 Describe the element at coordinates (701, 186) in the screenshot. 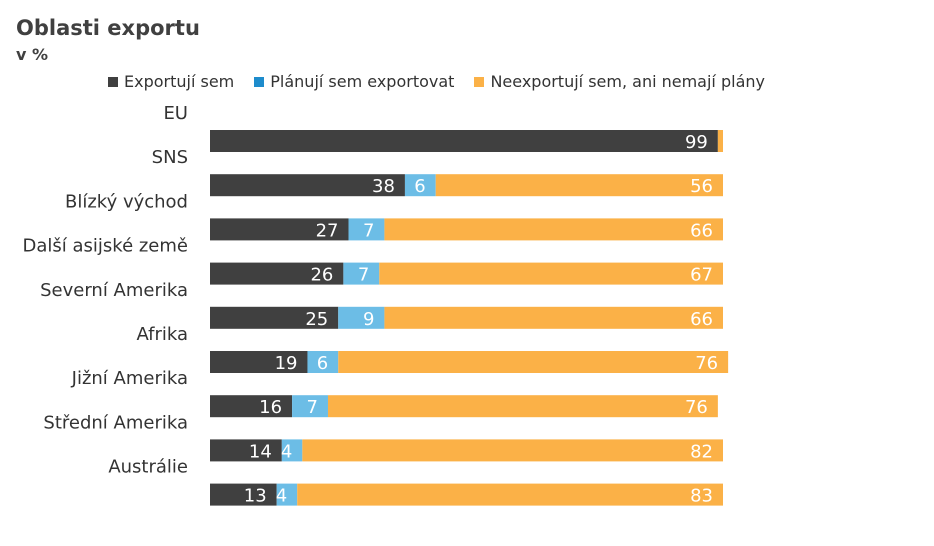

I see `data-label: 56` at that location.